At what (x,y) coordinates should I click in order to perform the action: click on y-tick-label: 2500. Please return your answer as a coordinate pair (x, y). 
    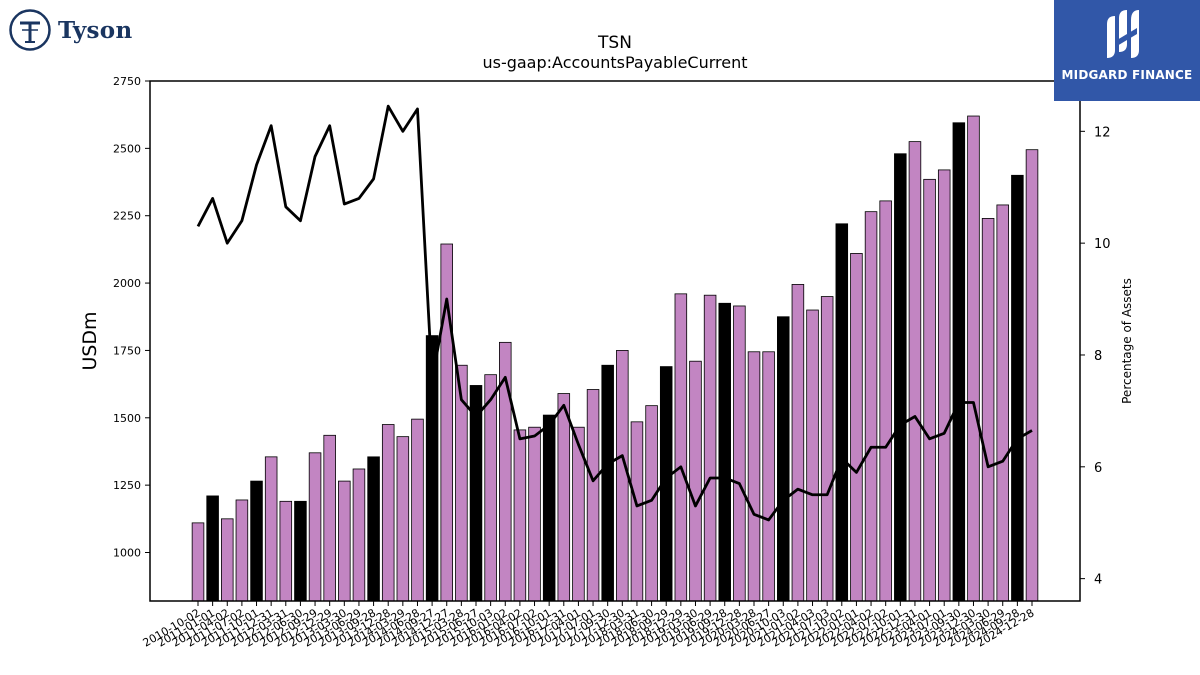
    Looking at the image, I should click on (127, 148).